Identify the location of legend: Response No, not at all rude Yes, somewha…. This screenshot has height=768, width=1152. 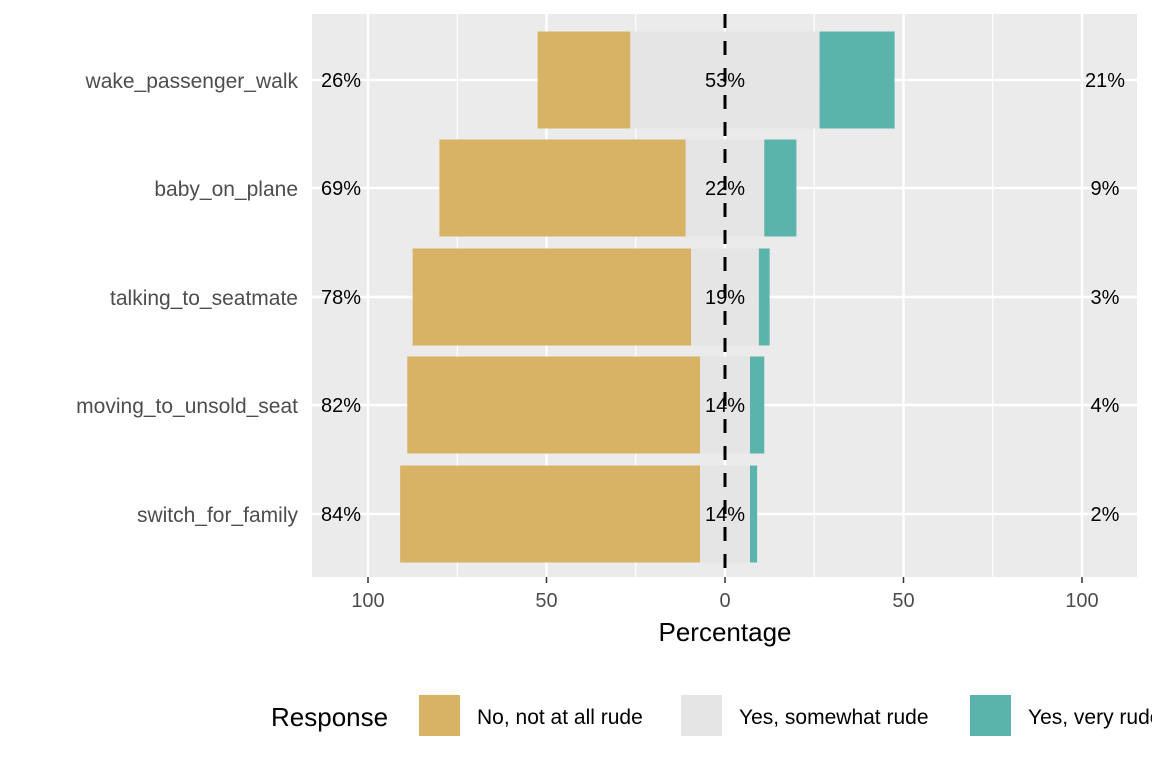
(711, 715).